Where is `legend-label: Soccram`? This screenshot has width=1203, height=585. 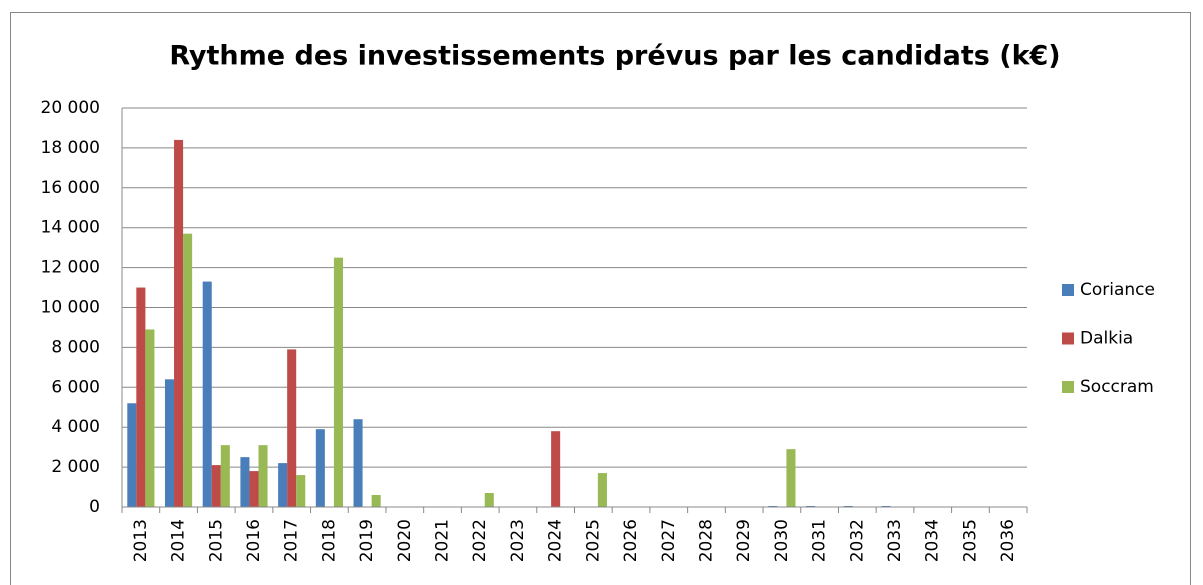
legend-label: Soccram is located at coordinates (1117, 387).